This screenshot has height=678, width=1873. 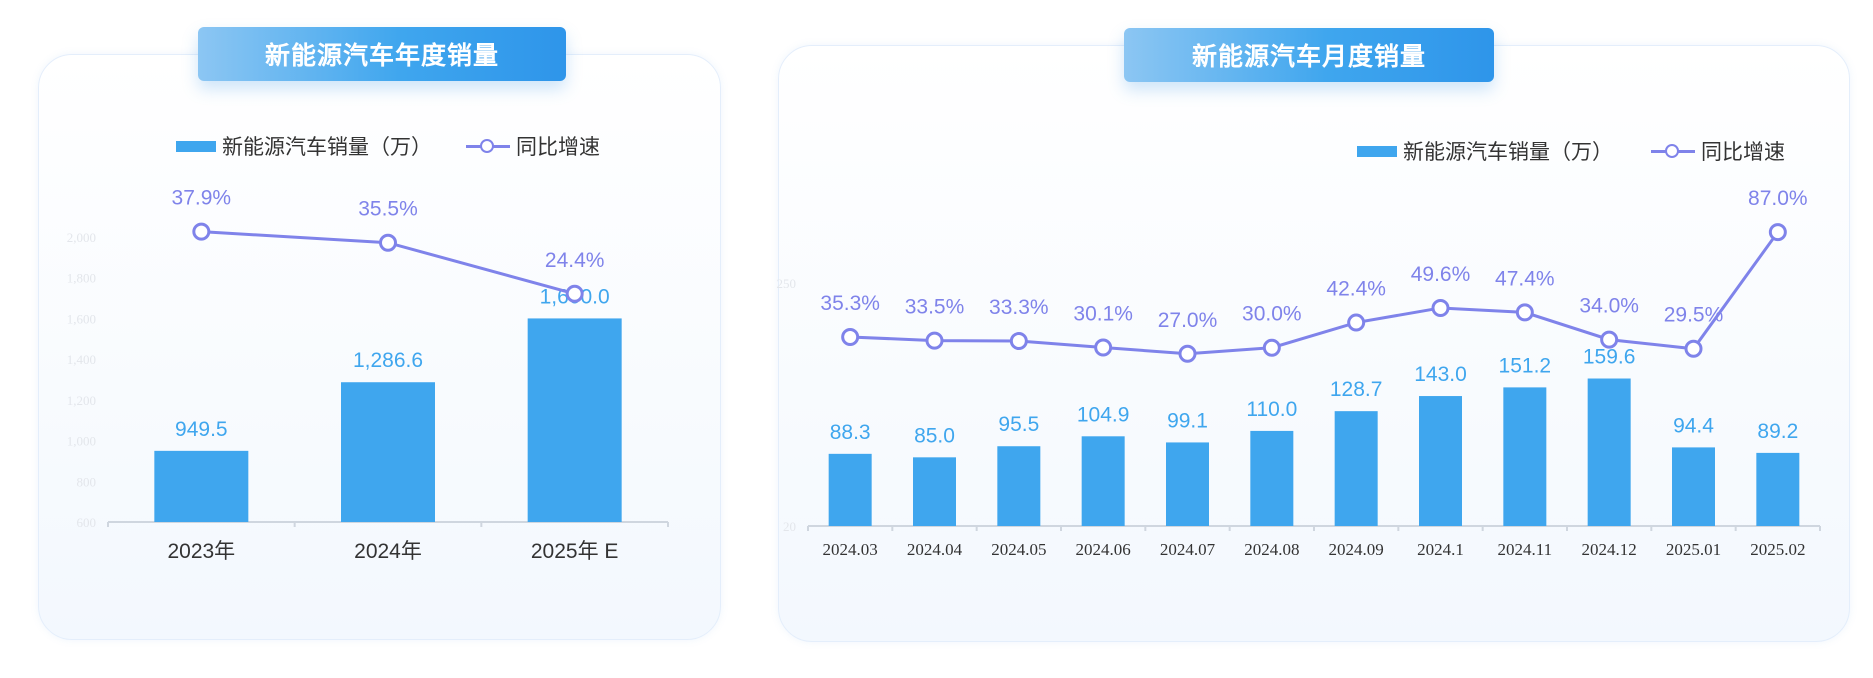 I want to click on growth-rate-label: 27.0%, so click(x=1188, y=320).